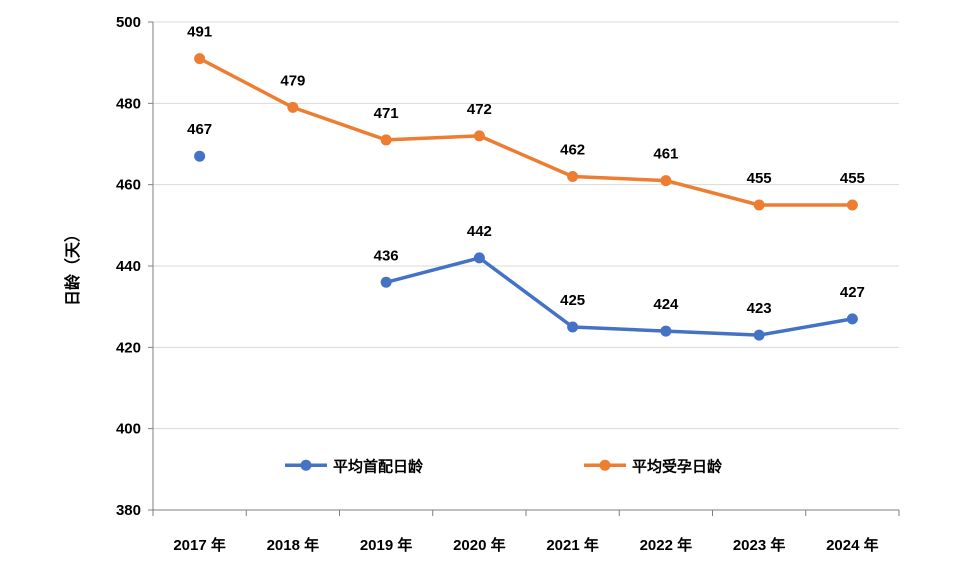 The width and height of the screenshot is (964, 575). What do you see at coordinates (504, 466) in the screenshot?
I see `legend: 平均首配日龄 平均受孕日龄` at bounding box center [504, 466].